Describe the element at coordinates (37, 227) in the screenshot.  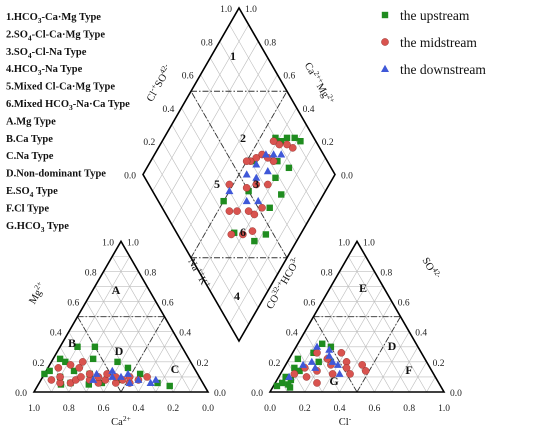
I see `type-list-item: G.HCO3 Type` at that location.